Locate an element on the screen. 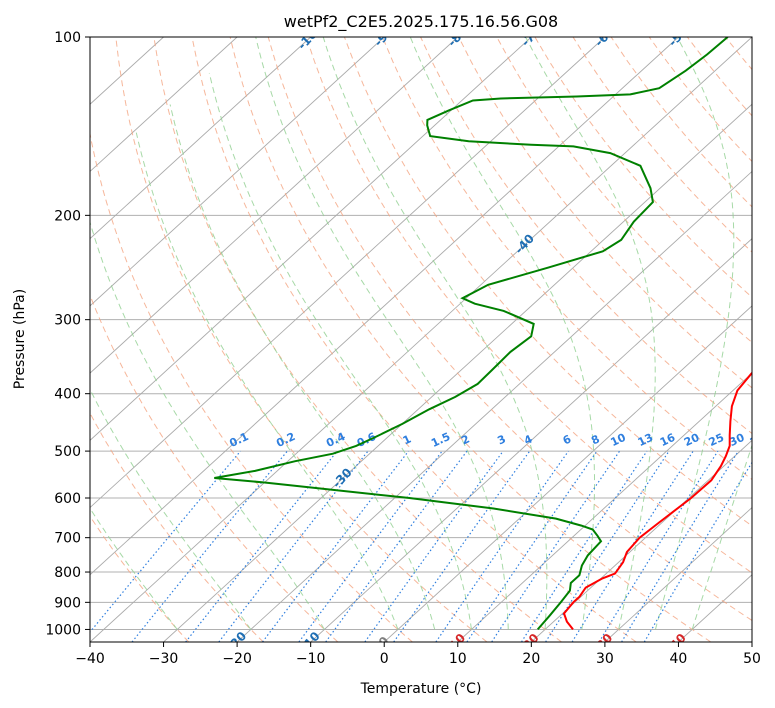 The height and width of the screenshot is (708, 775). mixing-ratio-label: 6 is located at coordinates (567, 439).